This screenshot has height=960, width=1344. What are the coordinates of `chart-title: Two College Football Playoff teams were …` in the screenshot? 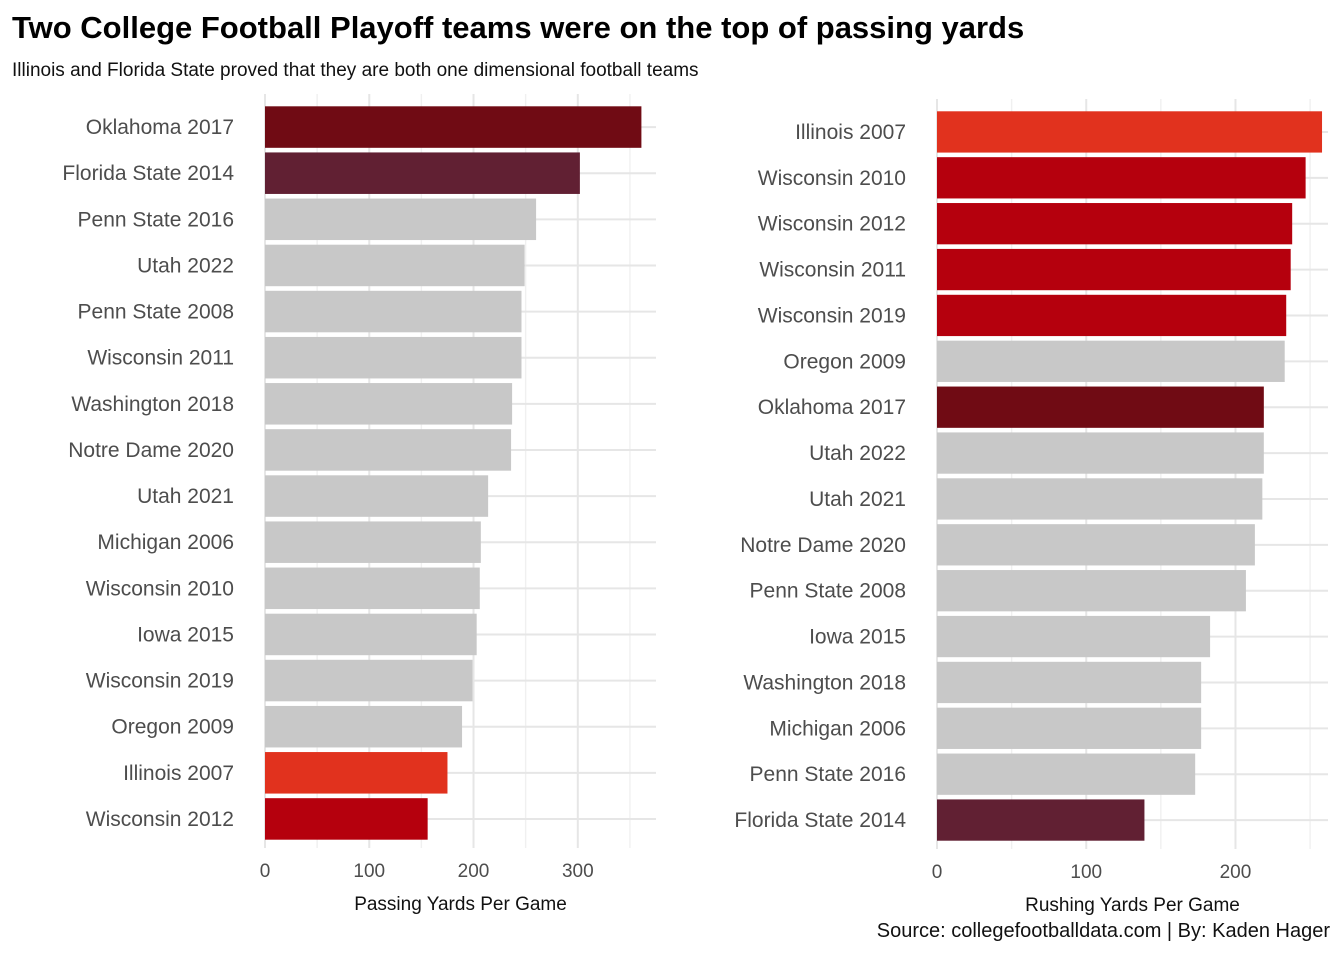 It's located at (518, 27).